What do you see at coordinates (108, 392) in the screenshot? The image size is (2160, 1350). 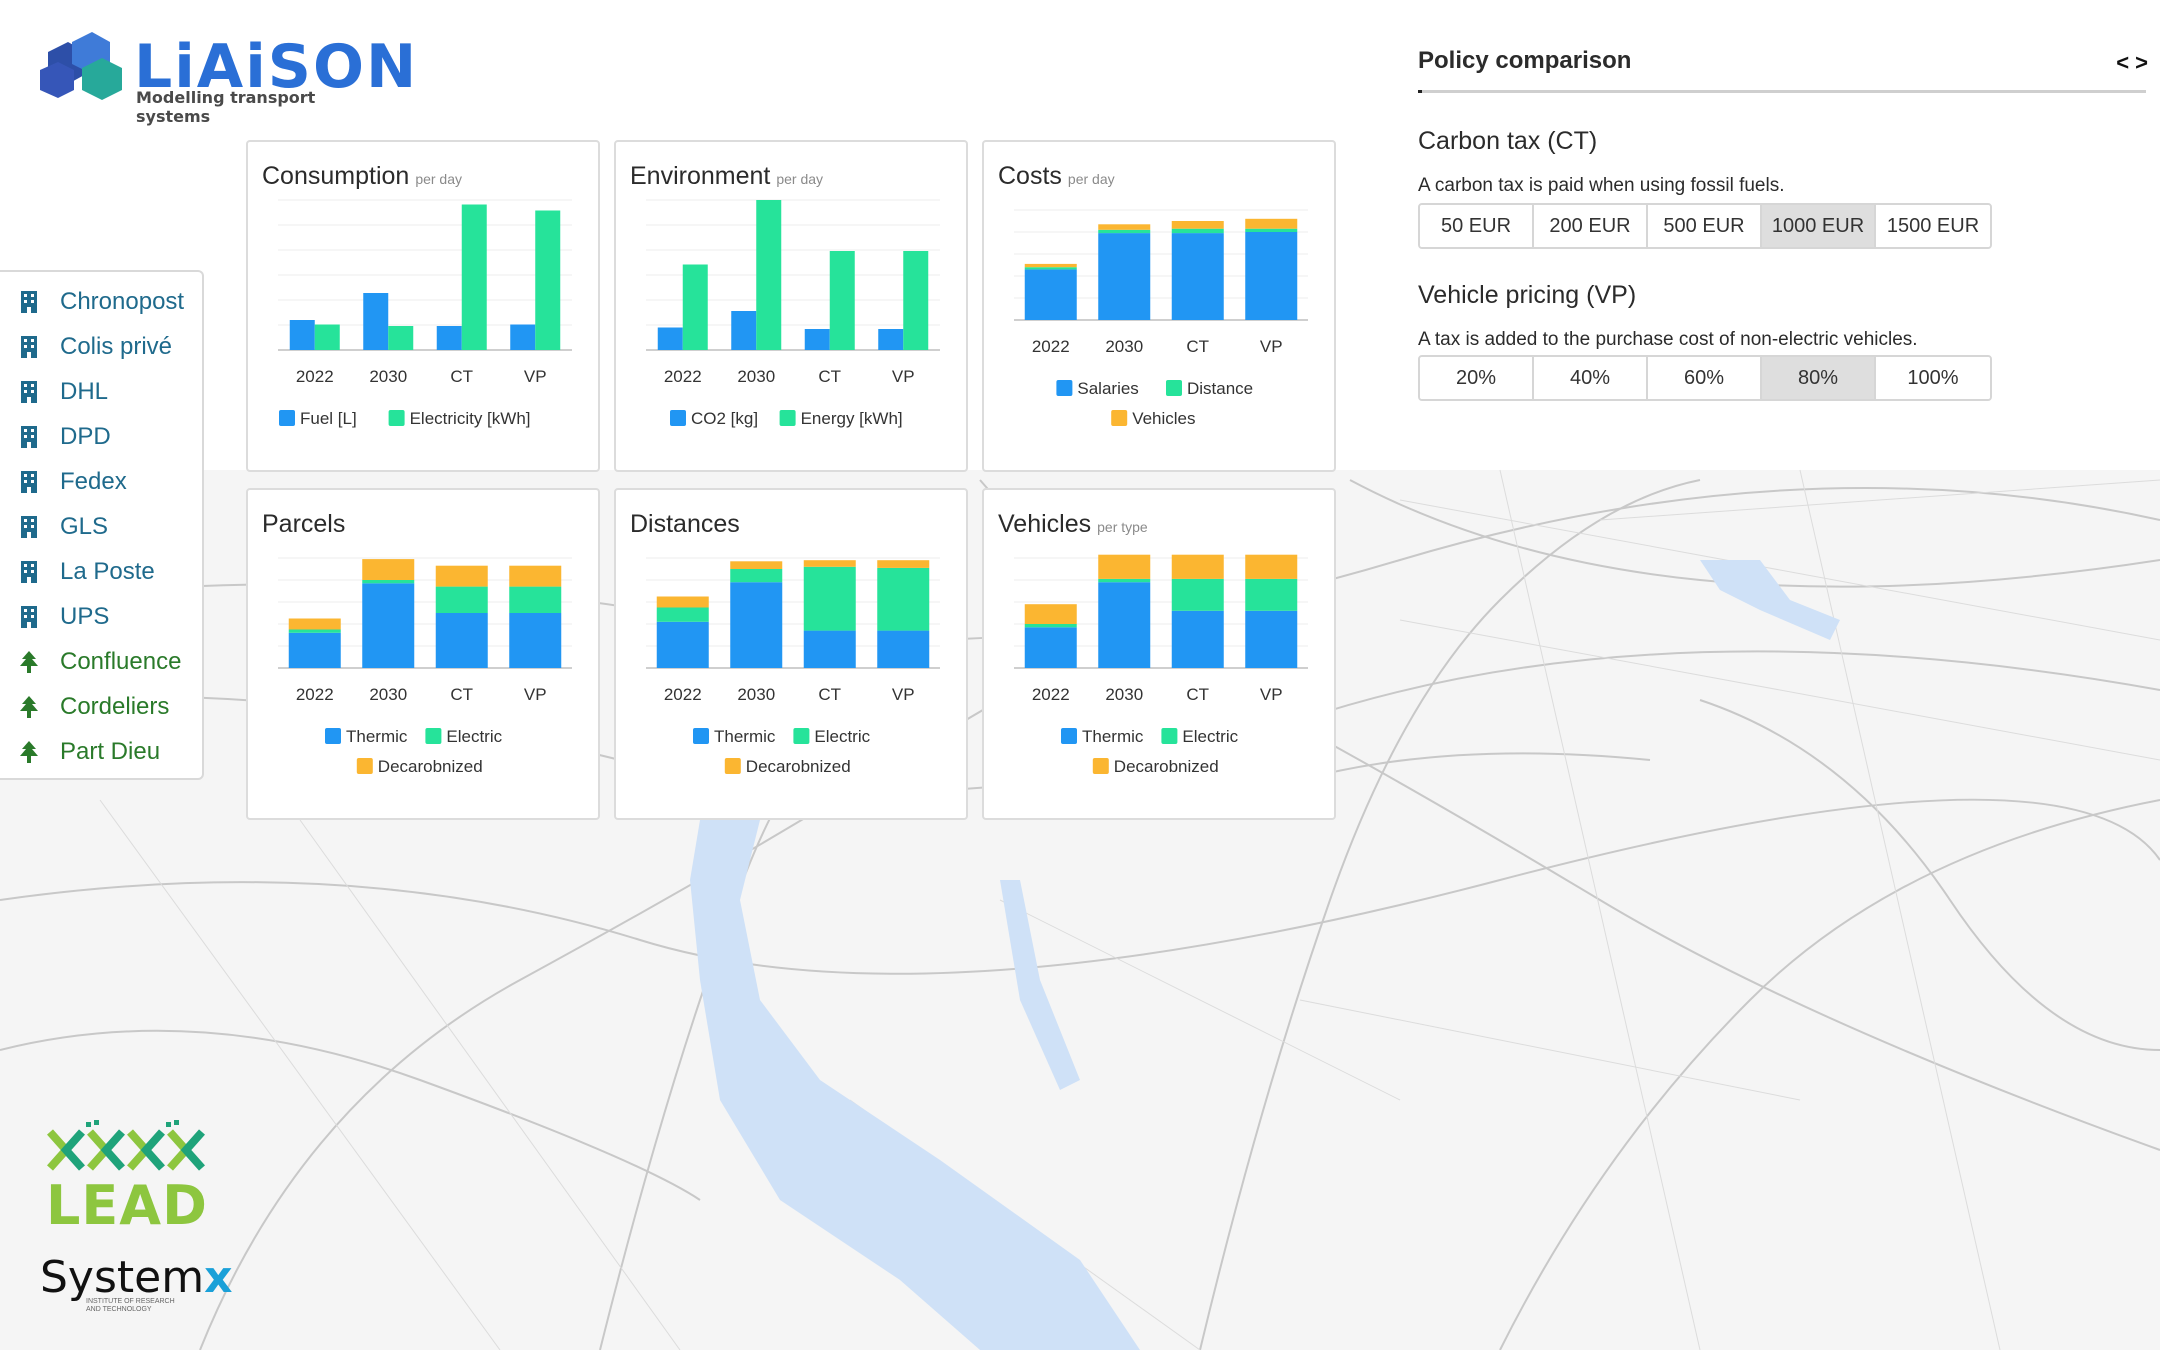 I see `sidebar-item-dhl: DHL` at bounding box center [108, 392].